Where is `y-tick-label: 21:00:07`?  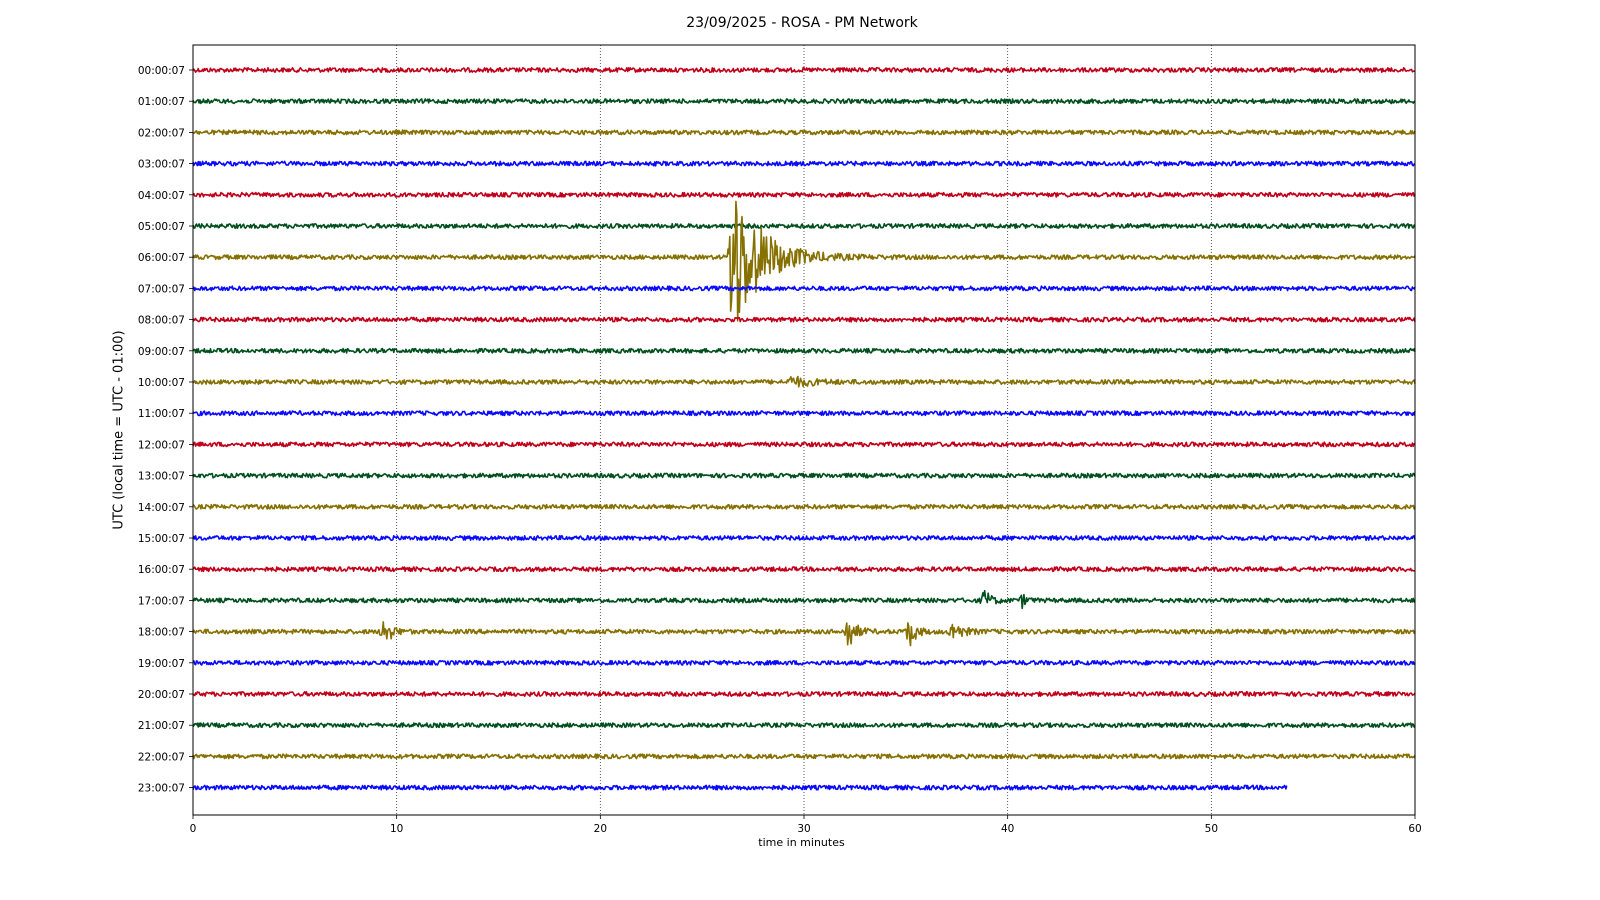 y-tick-label: 21:00:07 is located at coordinates (161, 726).